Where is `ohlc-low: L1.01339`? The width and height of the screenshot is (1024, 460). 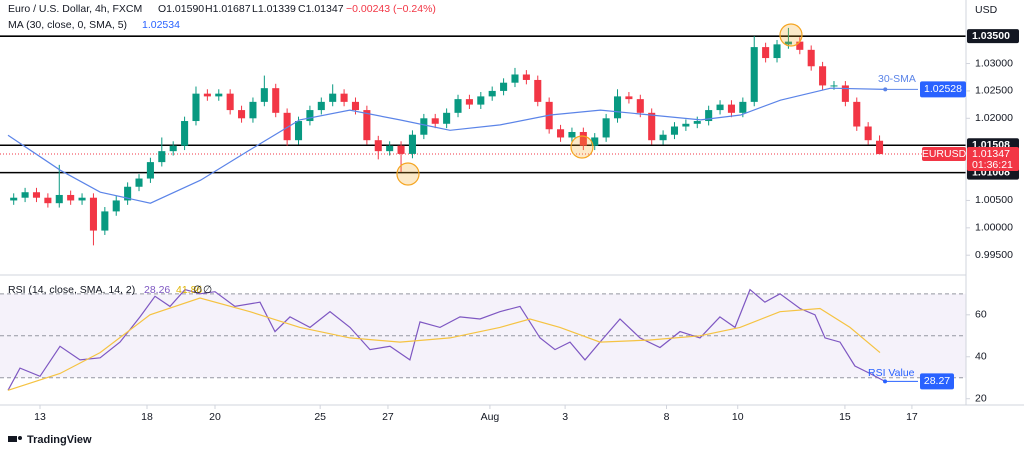 ohlc-low: L1.01339 is located at coordinates (274, 9).